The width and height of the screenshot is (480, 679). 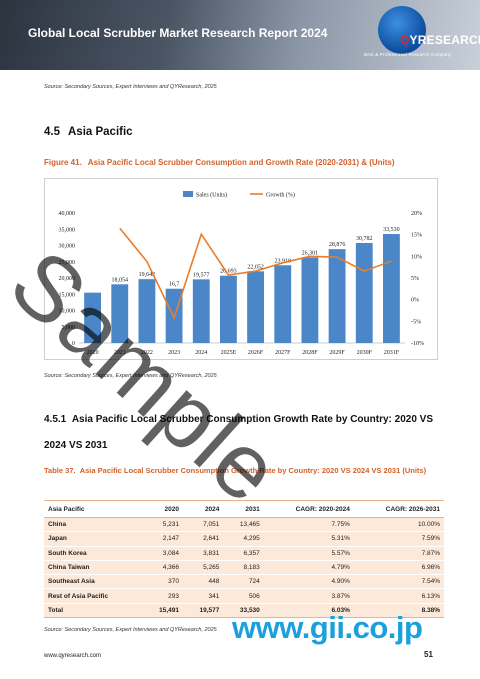 I want to click on x-tick-label: 2028F, so click(x=310, y=353).